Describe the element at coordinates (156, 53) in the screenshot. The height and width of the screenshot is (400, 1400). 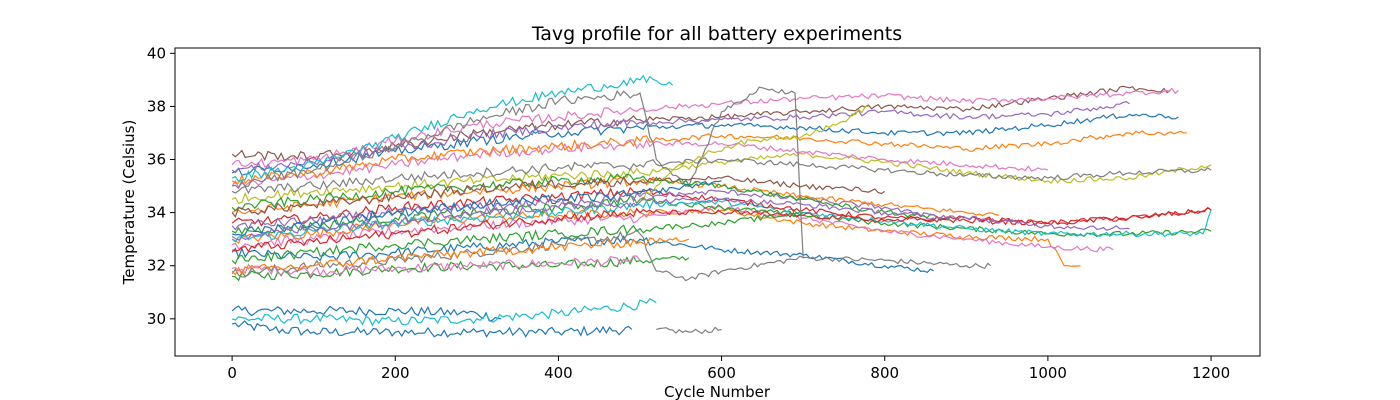
I see `y-tick-label: 40` at that location.